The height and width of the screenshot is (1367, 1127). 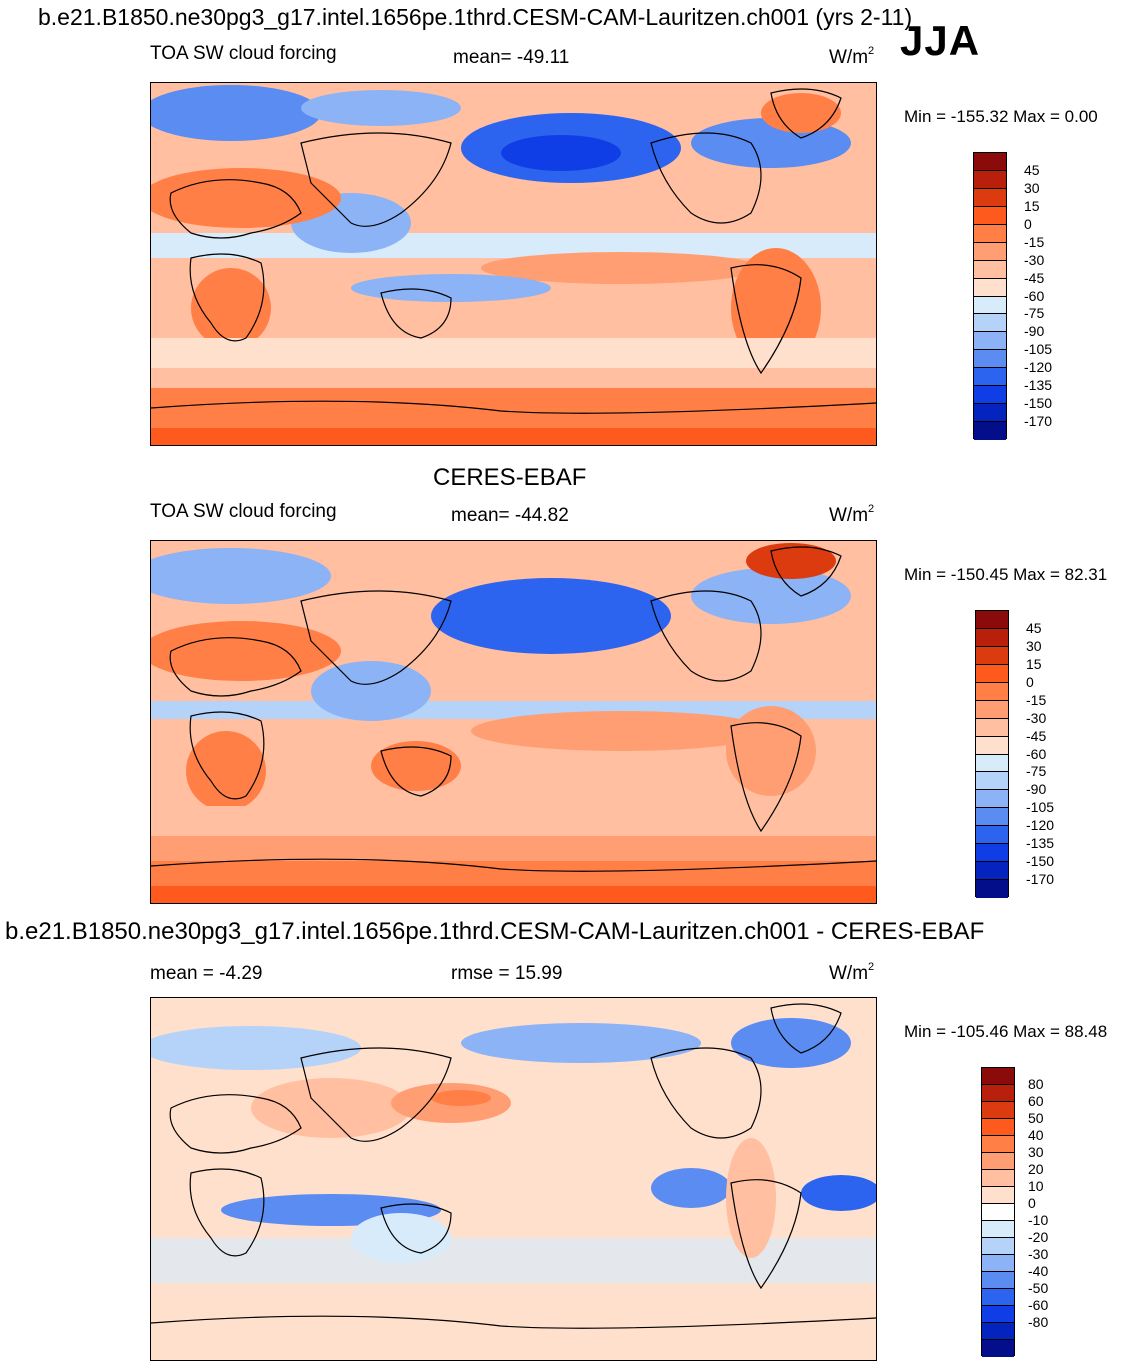 I want to click on colorbar-tick-label: -40, so click(x=1038, y=1271).